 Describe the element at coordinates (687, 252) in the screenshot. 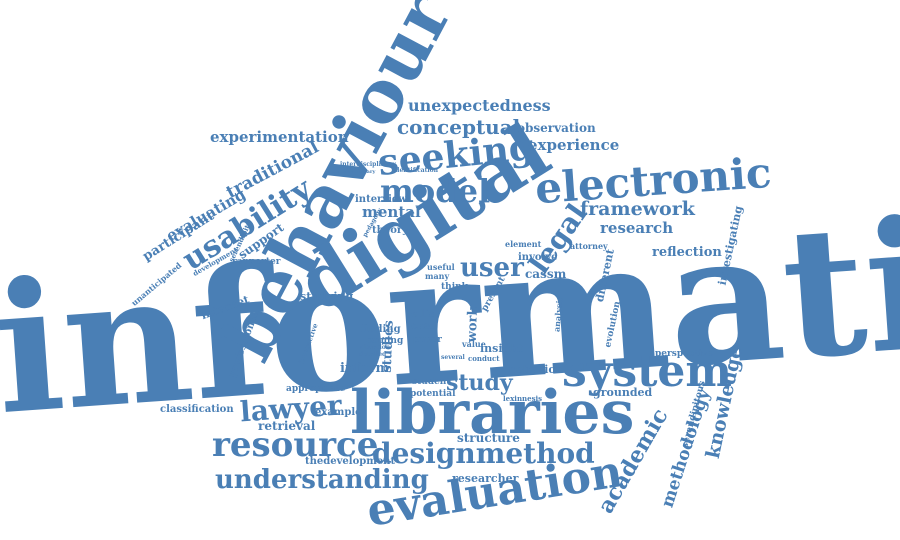

I see `word-reflection: reflection` at that location.